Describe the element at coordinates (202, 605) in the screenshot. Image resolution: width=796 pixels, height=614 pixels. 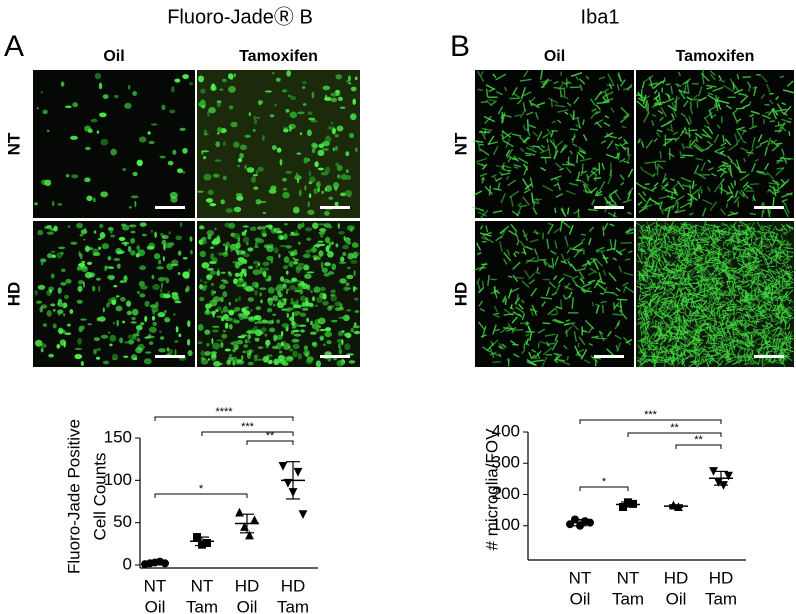
I see `x-tick-label: Tam` at that location.